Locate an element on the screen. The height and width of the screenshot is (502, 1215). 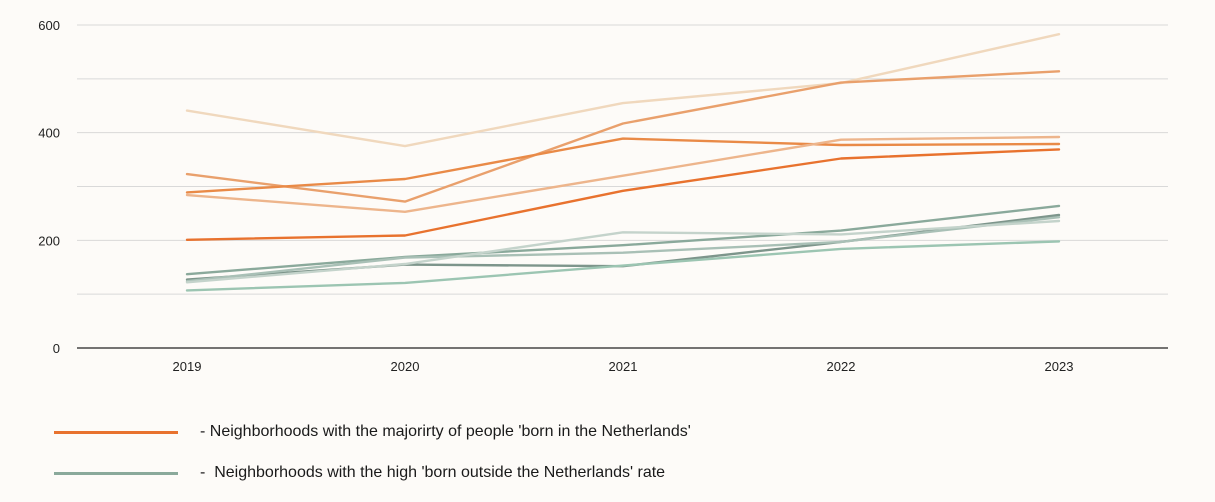
y-tick-label-200: 200 is located at coordinates (49, 240).